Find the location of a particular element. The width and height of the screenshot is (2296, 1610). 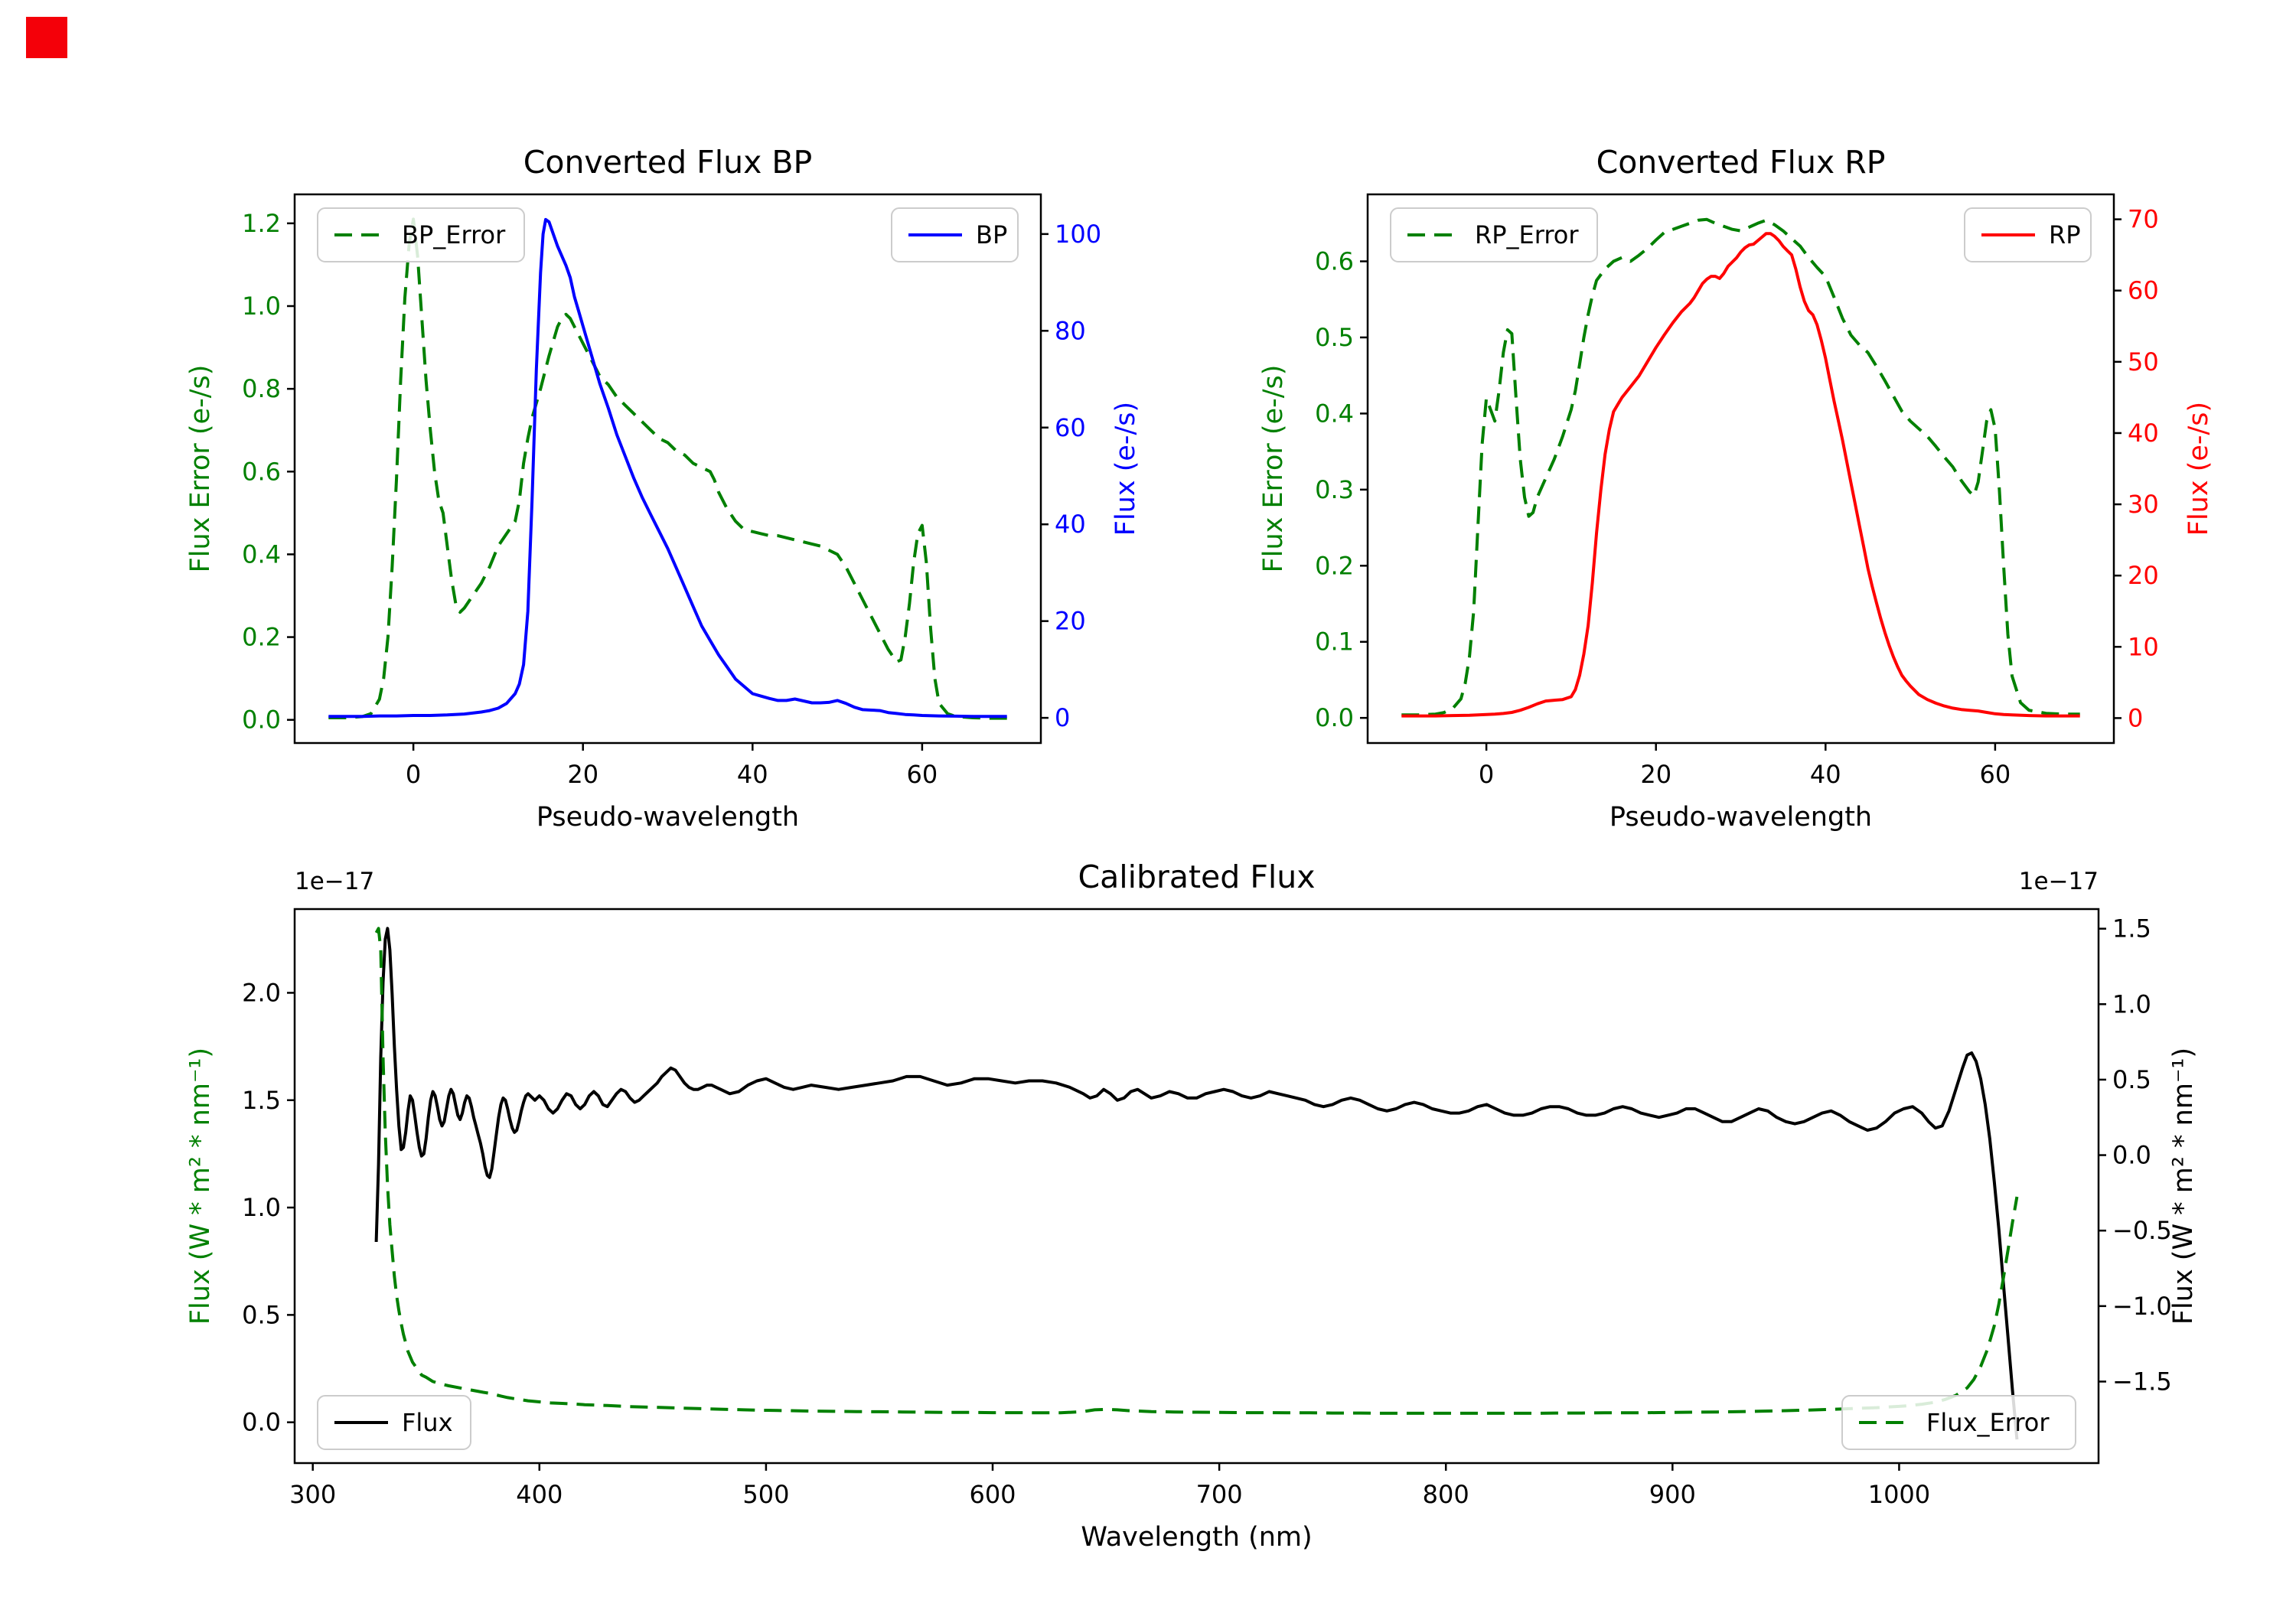

rp-flux-line is located at coordinates (1740, 475).